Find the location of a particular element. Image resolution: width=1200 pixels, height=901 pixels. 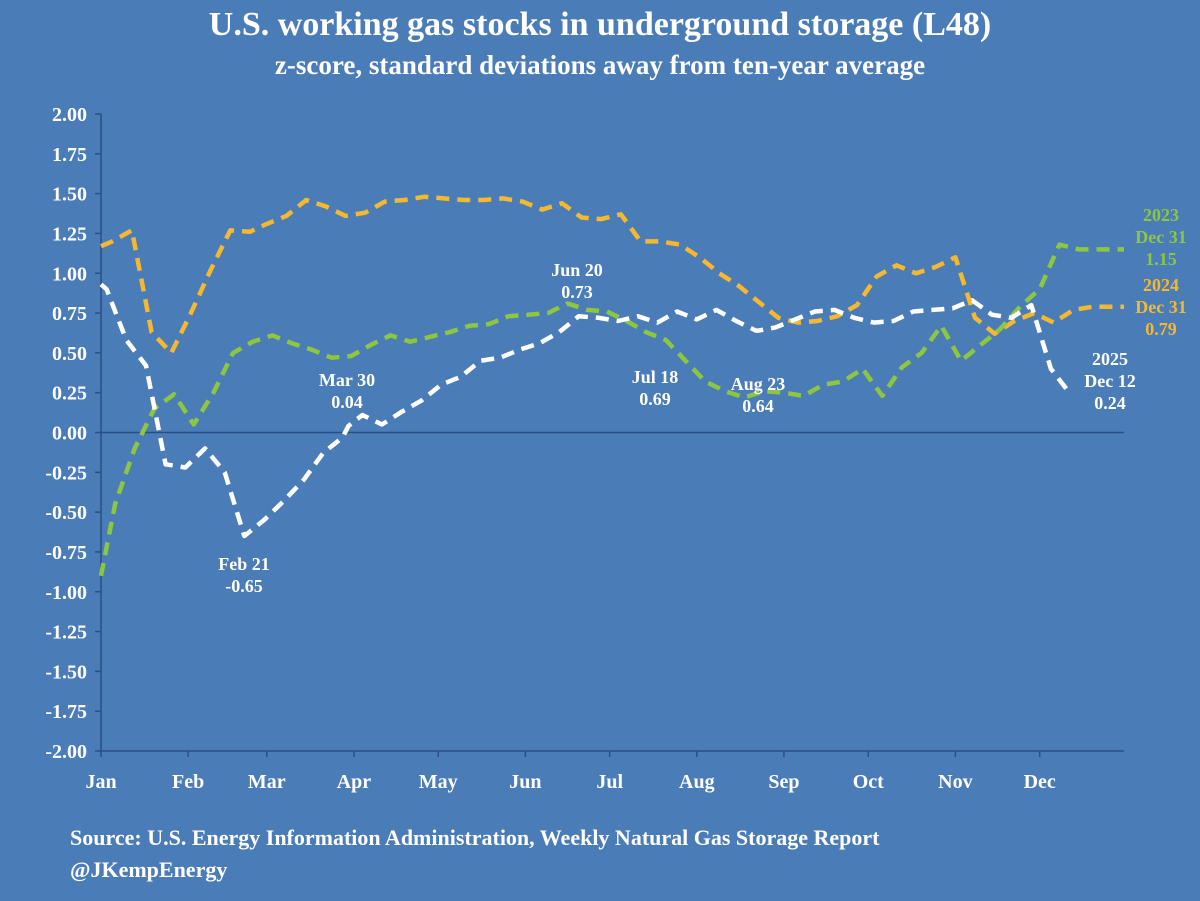

data-label-2023: Dec 31 is located at coordinates (1160, 237).